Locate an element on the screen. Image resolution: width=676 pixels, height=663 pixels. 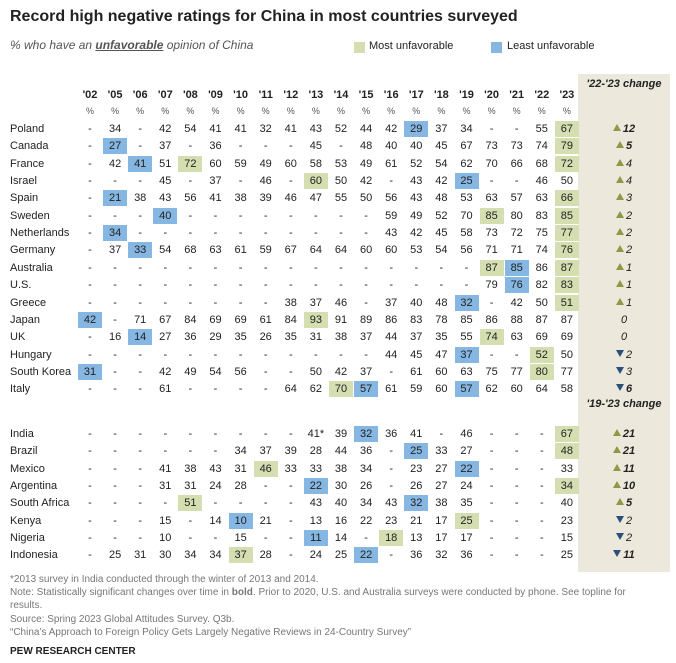
table-cell: 71 is located at coordinates (140, 319).